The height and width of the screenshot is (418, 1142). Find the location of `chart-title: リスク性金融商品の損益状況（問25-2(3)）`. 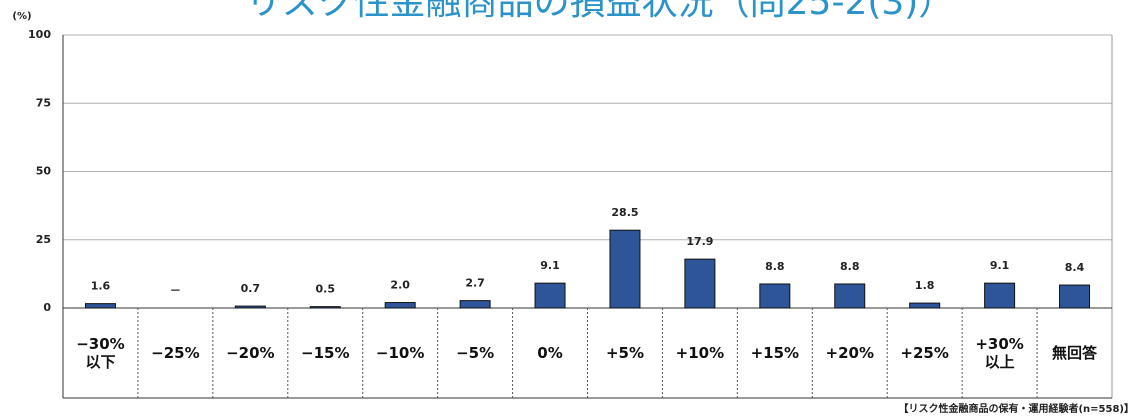

chart-title: リスク性金融商品の損益状況（問25-2(3)） is located at coordinates (600, 11).